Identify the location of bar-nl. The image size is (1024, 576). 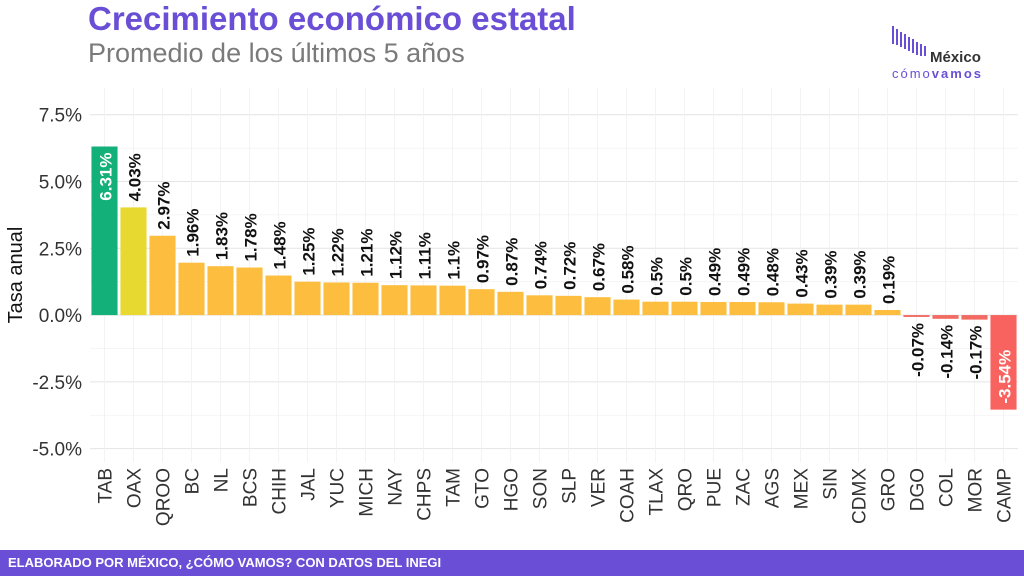
(220, 291).